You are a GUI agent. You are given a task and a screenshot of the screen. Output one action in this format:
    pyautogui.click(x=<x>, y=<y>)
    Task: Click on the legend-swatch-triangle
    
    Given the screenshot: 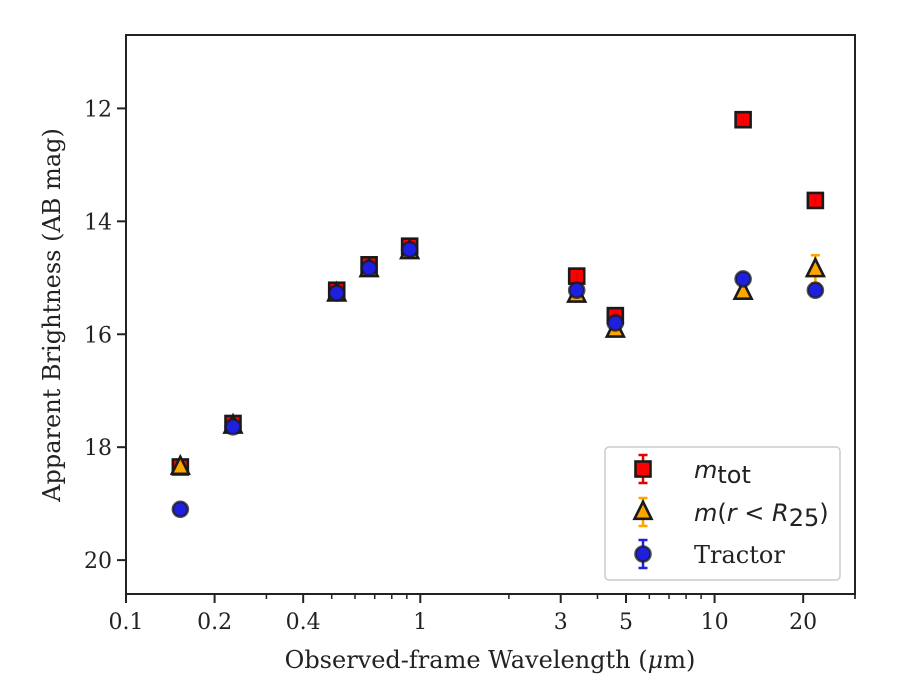 What is the action you would take?
    pyautogui.click(x=643, y=509)
    